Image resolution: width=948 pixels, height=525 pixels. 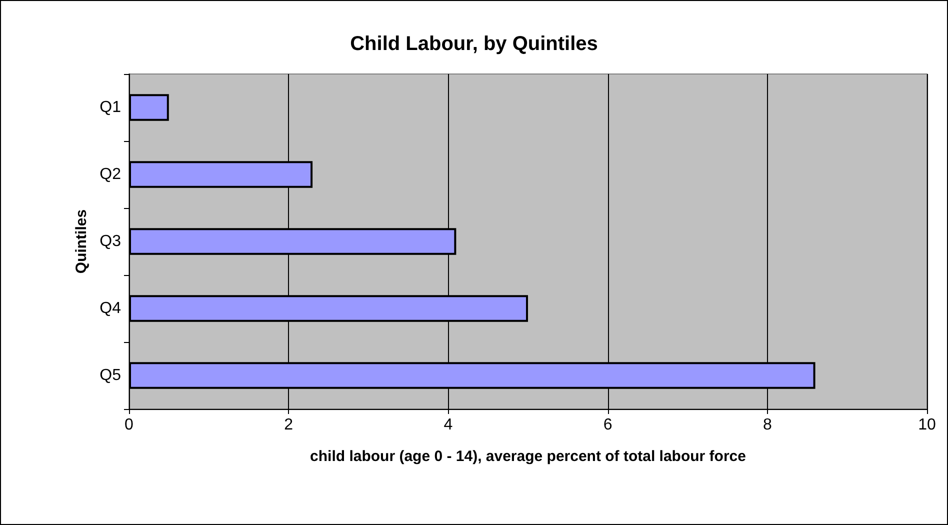 What do you see at coordinates (289, 425) in the screenshot?
I see `x-tick-label: 2` at bounding box center [289, 425].